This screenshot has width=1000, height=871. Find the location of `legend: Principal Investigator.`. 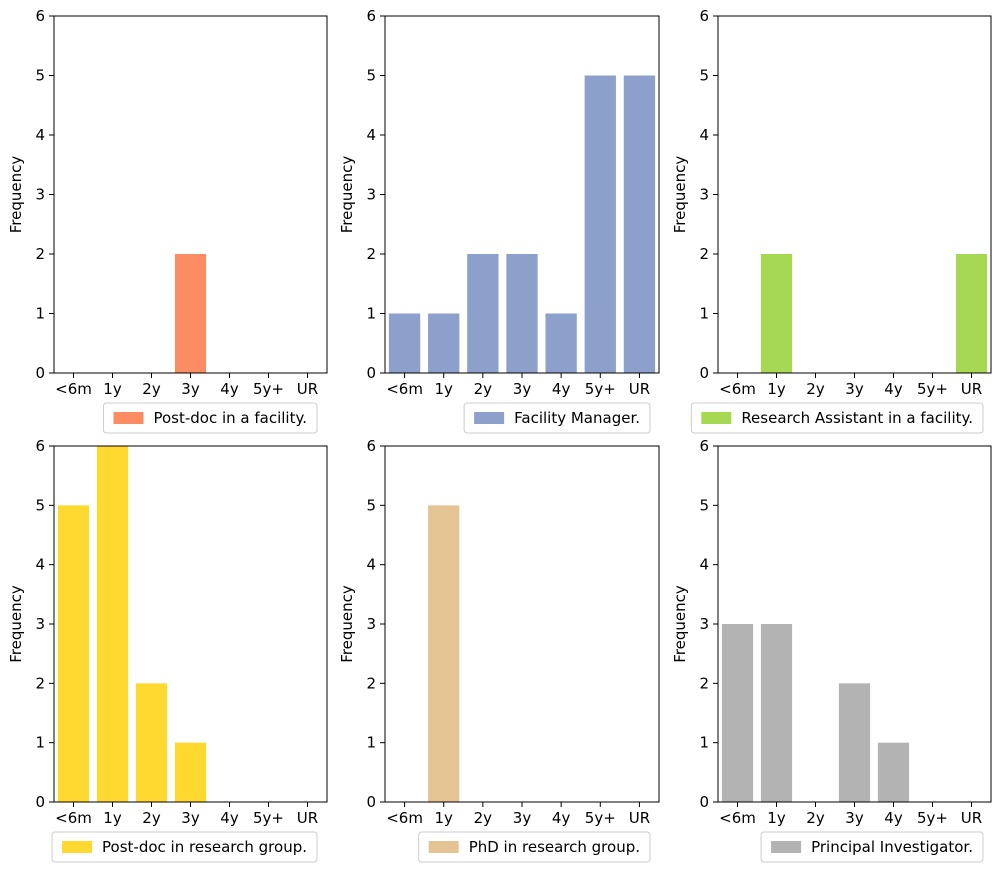

legend: Principal Investigator. is located at coordinates (872, 847).